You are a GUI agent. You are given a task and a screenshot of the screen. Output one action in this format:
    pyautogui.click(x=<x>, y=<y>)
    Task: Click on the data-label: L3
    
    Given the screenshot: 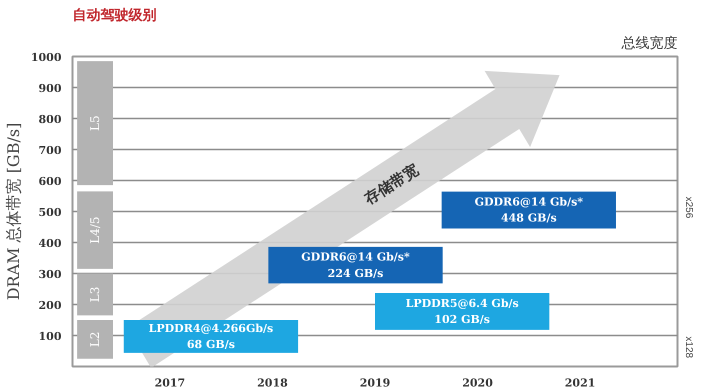 What is the action you would take?
    pyautogui.click(x=95, y=294)
    